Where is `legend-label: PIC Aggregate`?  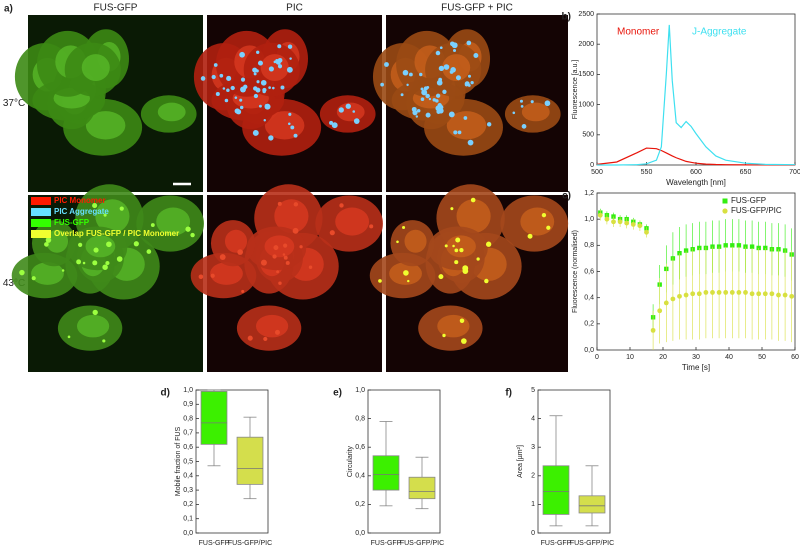
legend-label: PIC Aggregate is located at coordinates (81, 211).